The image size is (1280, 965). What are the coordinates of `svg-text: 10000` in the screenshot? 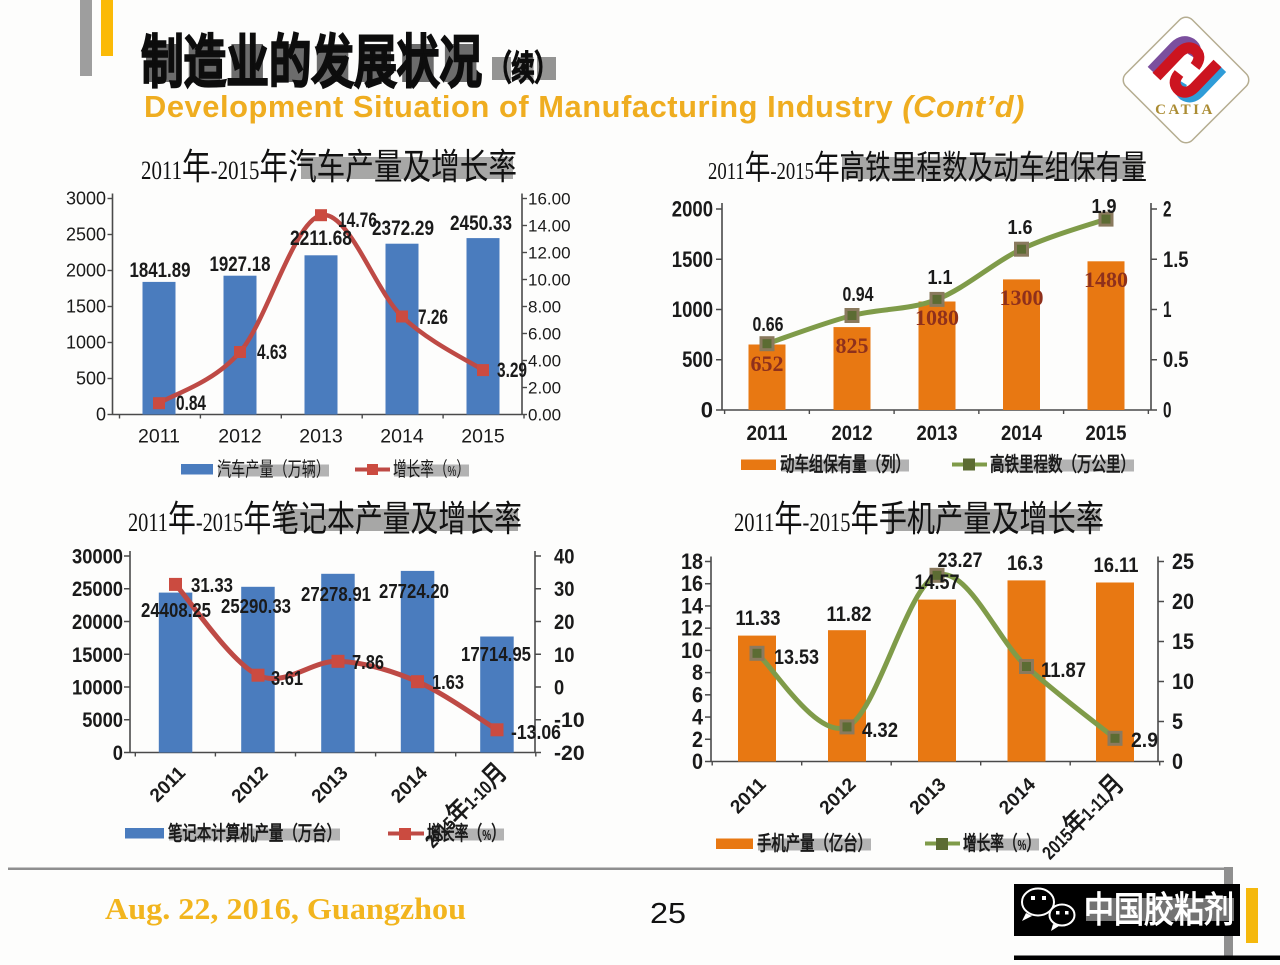 It's located at (97, 688).